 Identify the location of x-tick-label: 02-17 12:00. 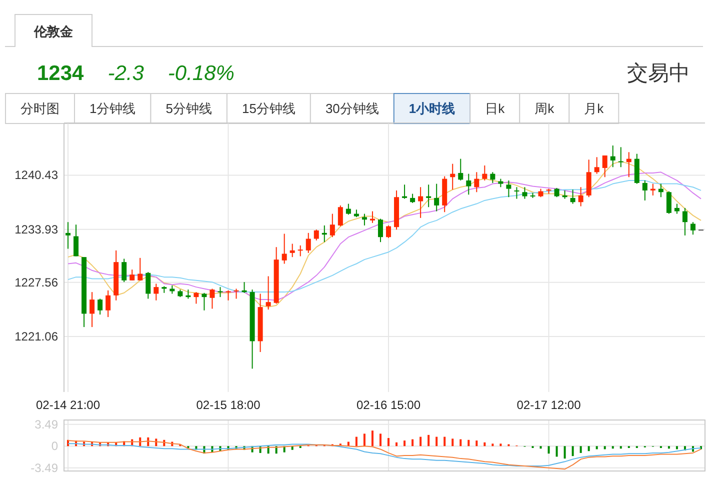
(549, 405).